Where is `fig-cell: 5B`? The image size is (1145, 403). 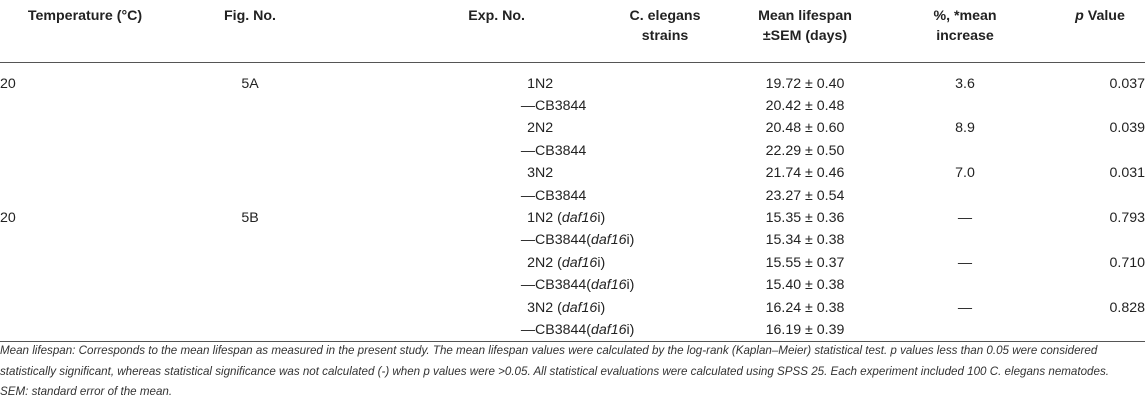 fig-cell: 5B is located at coordinates (250, 217).